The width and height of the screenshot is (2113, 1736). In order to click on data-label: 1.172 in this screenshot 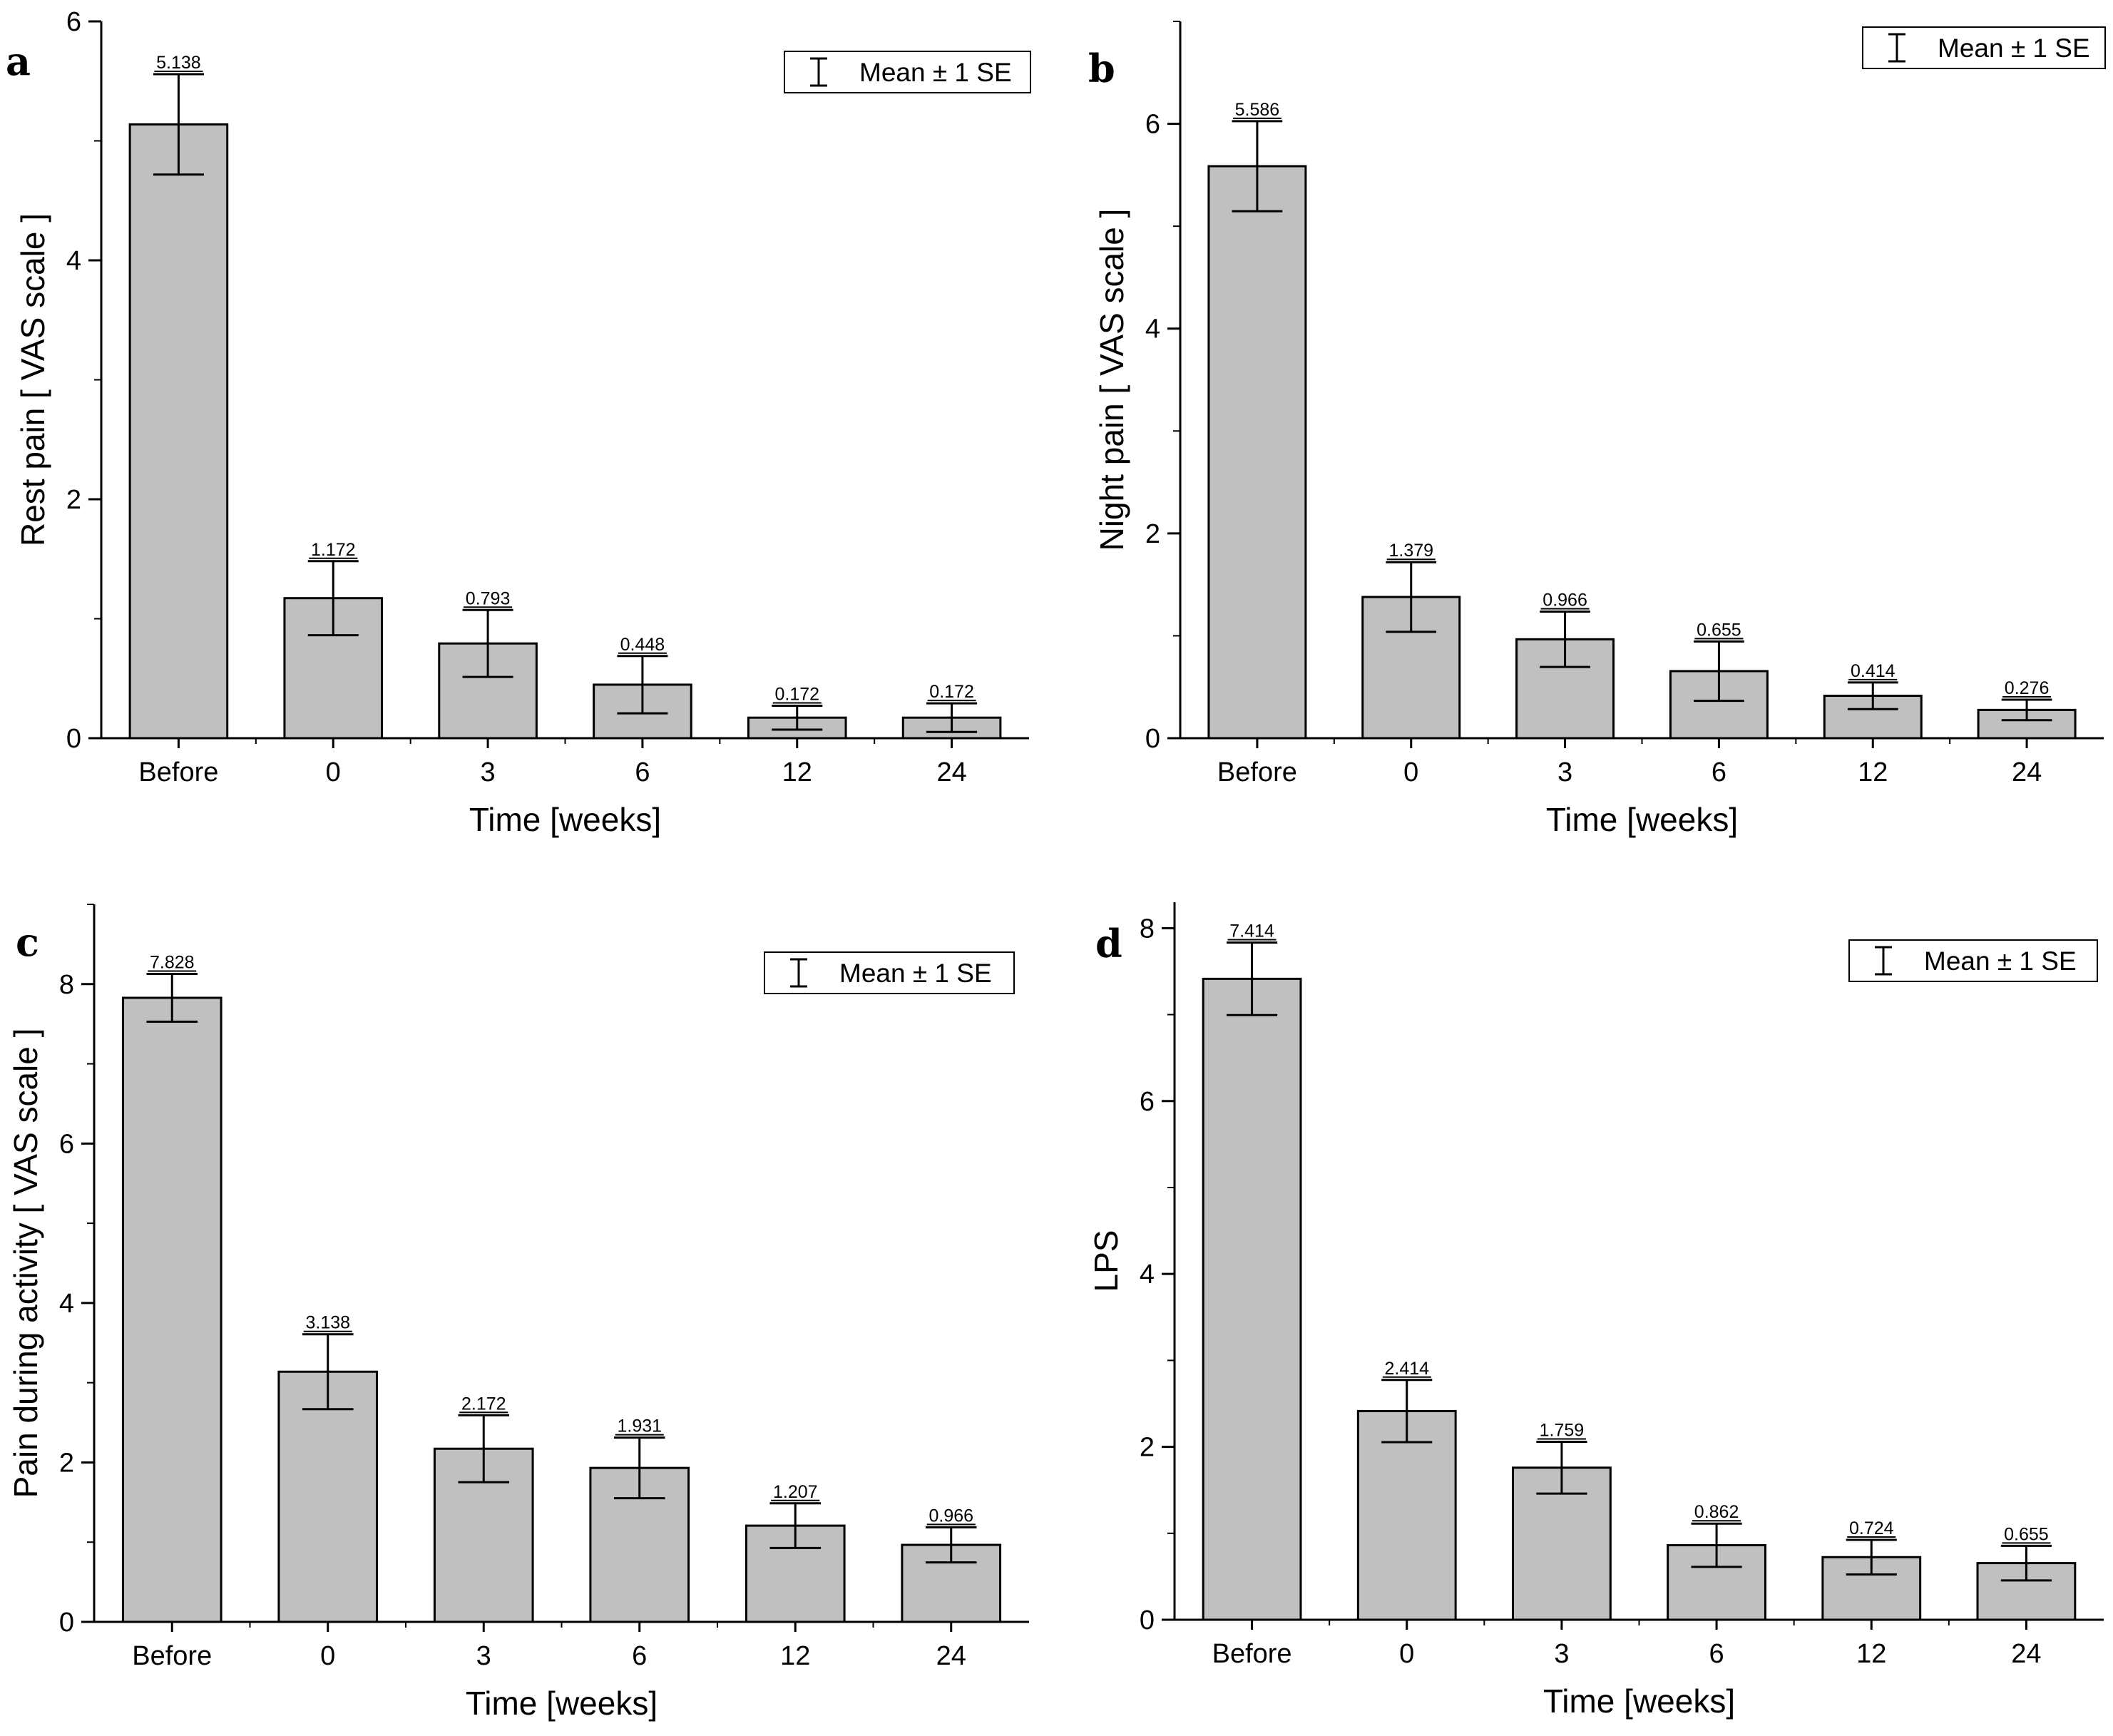, I will do `click(333, 550)`.